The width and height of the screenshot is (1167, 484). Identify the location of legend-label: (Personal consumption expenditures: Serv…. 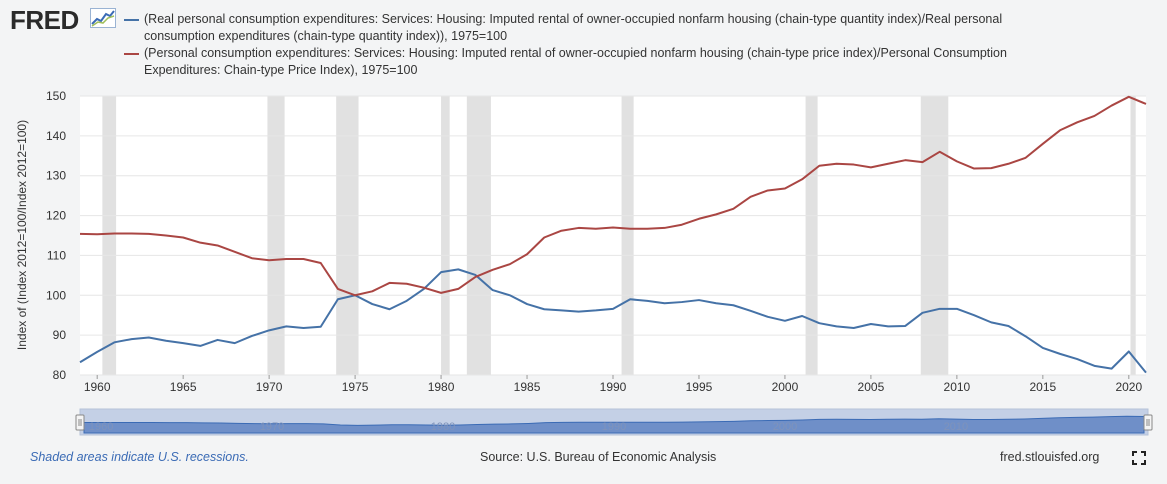
(575, 61).